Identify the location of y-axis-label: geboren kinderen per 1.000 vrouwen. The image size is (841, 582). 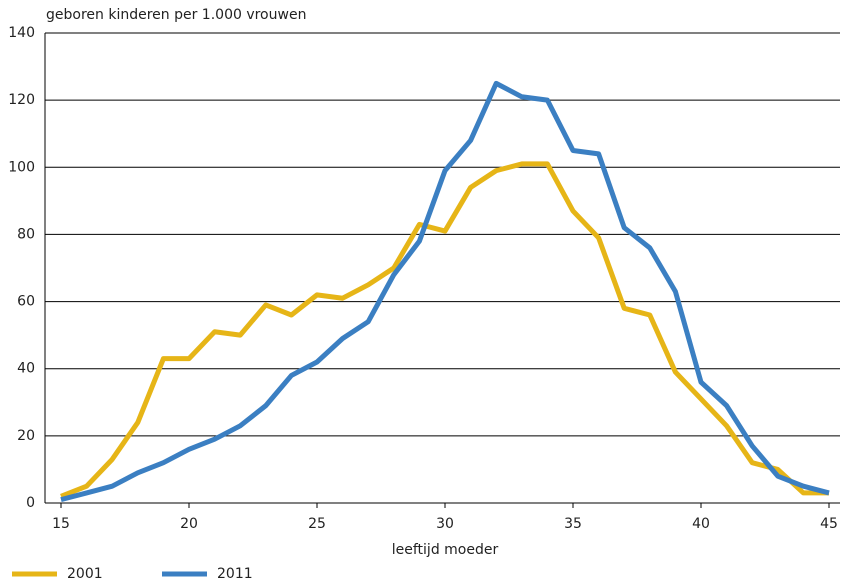
(176, 15).